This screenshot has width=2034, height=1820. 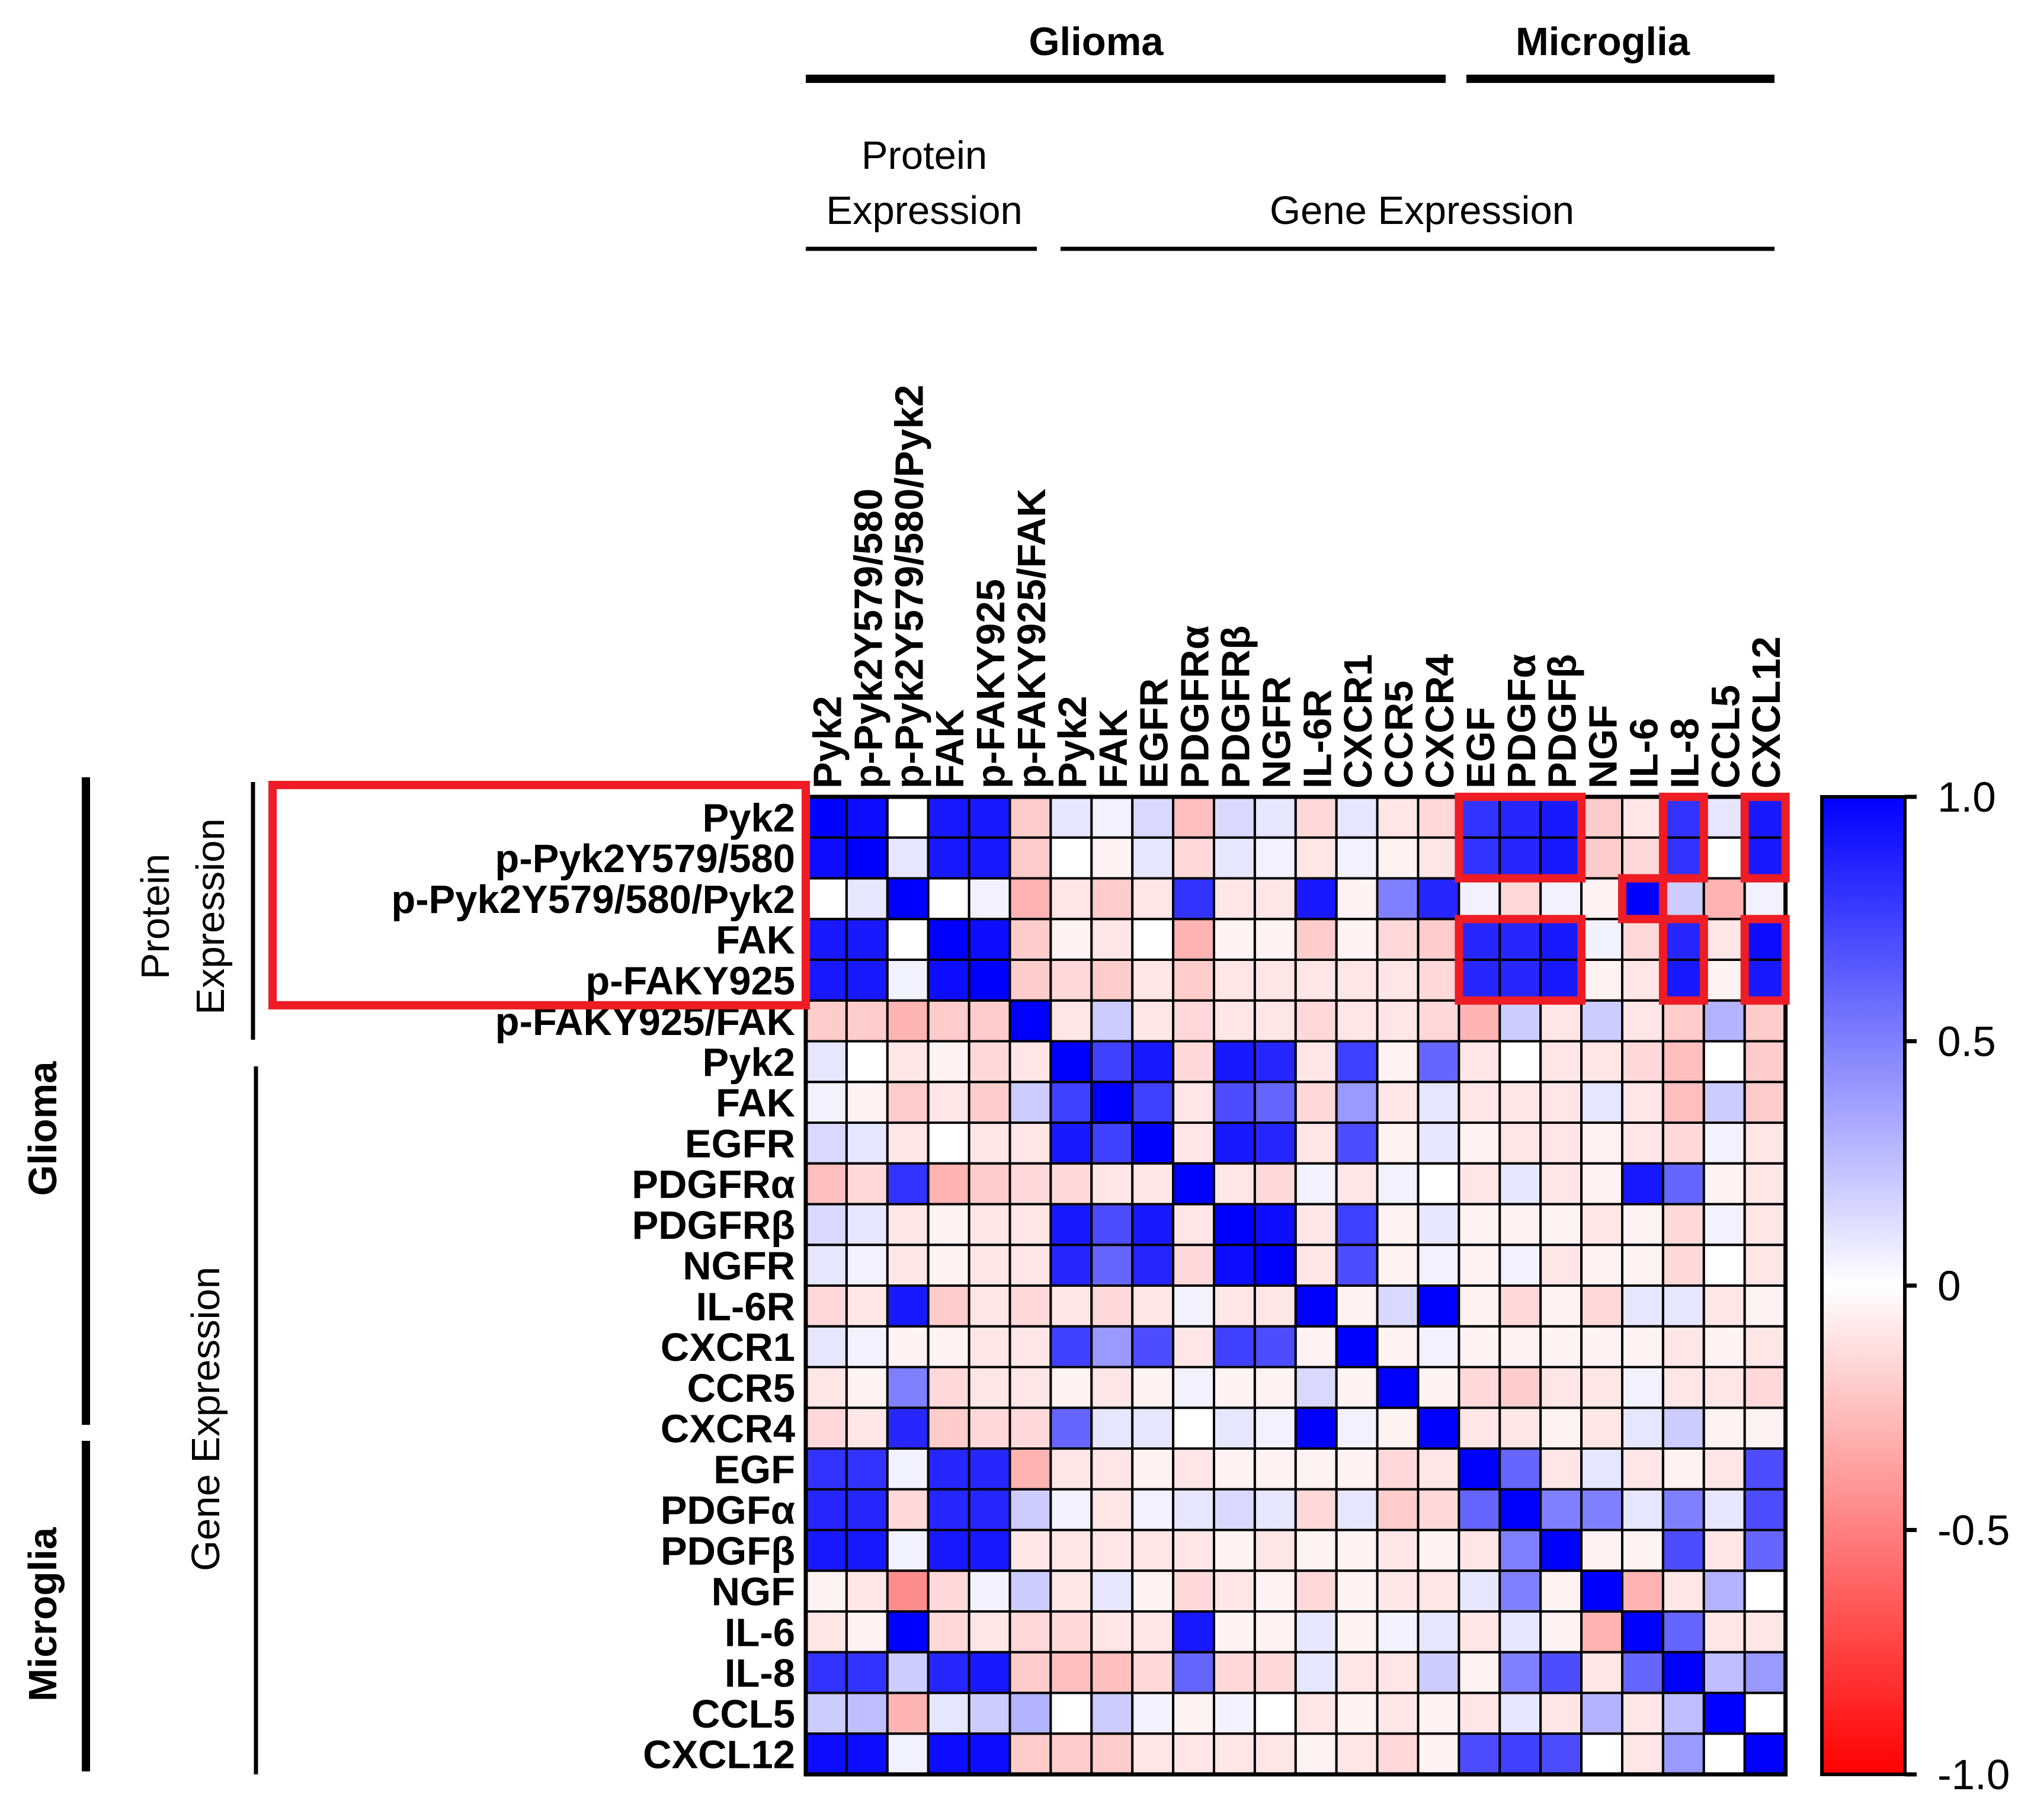 I want to click on heatmap-cell-r23-c9, so click(x=1193, y=1754).